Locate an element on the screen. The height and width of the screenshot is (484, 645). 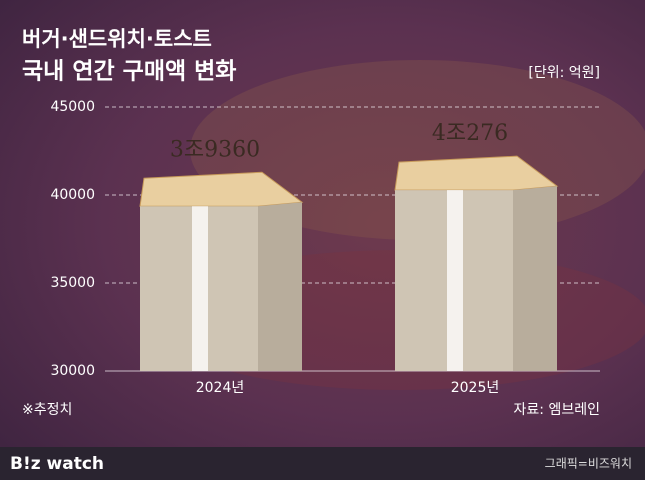
footer-credit: 그래픽=비즈워치 is located at coordinates (588, 464).